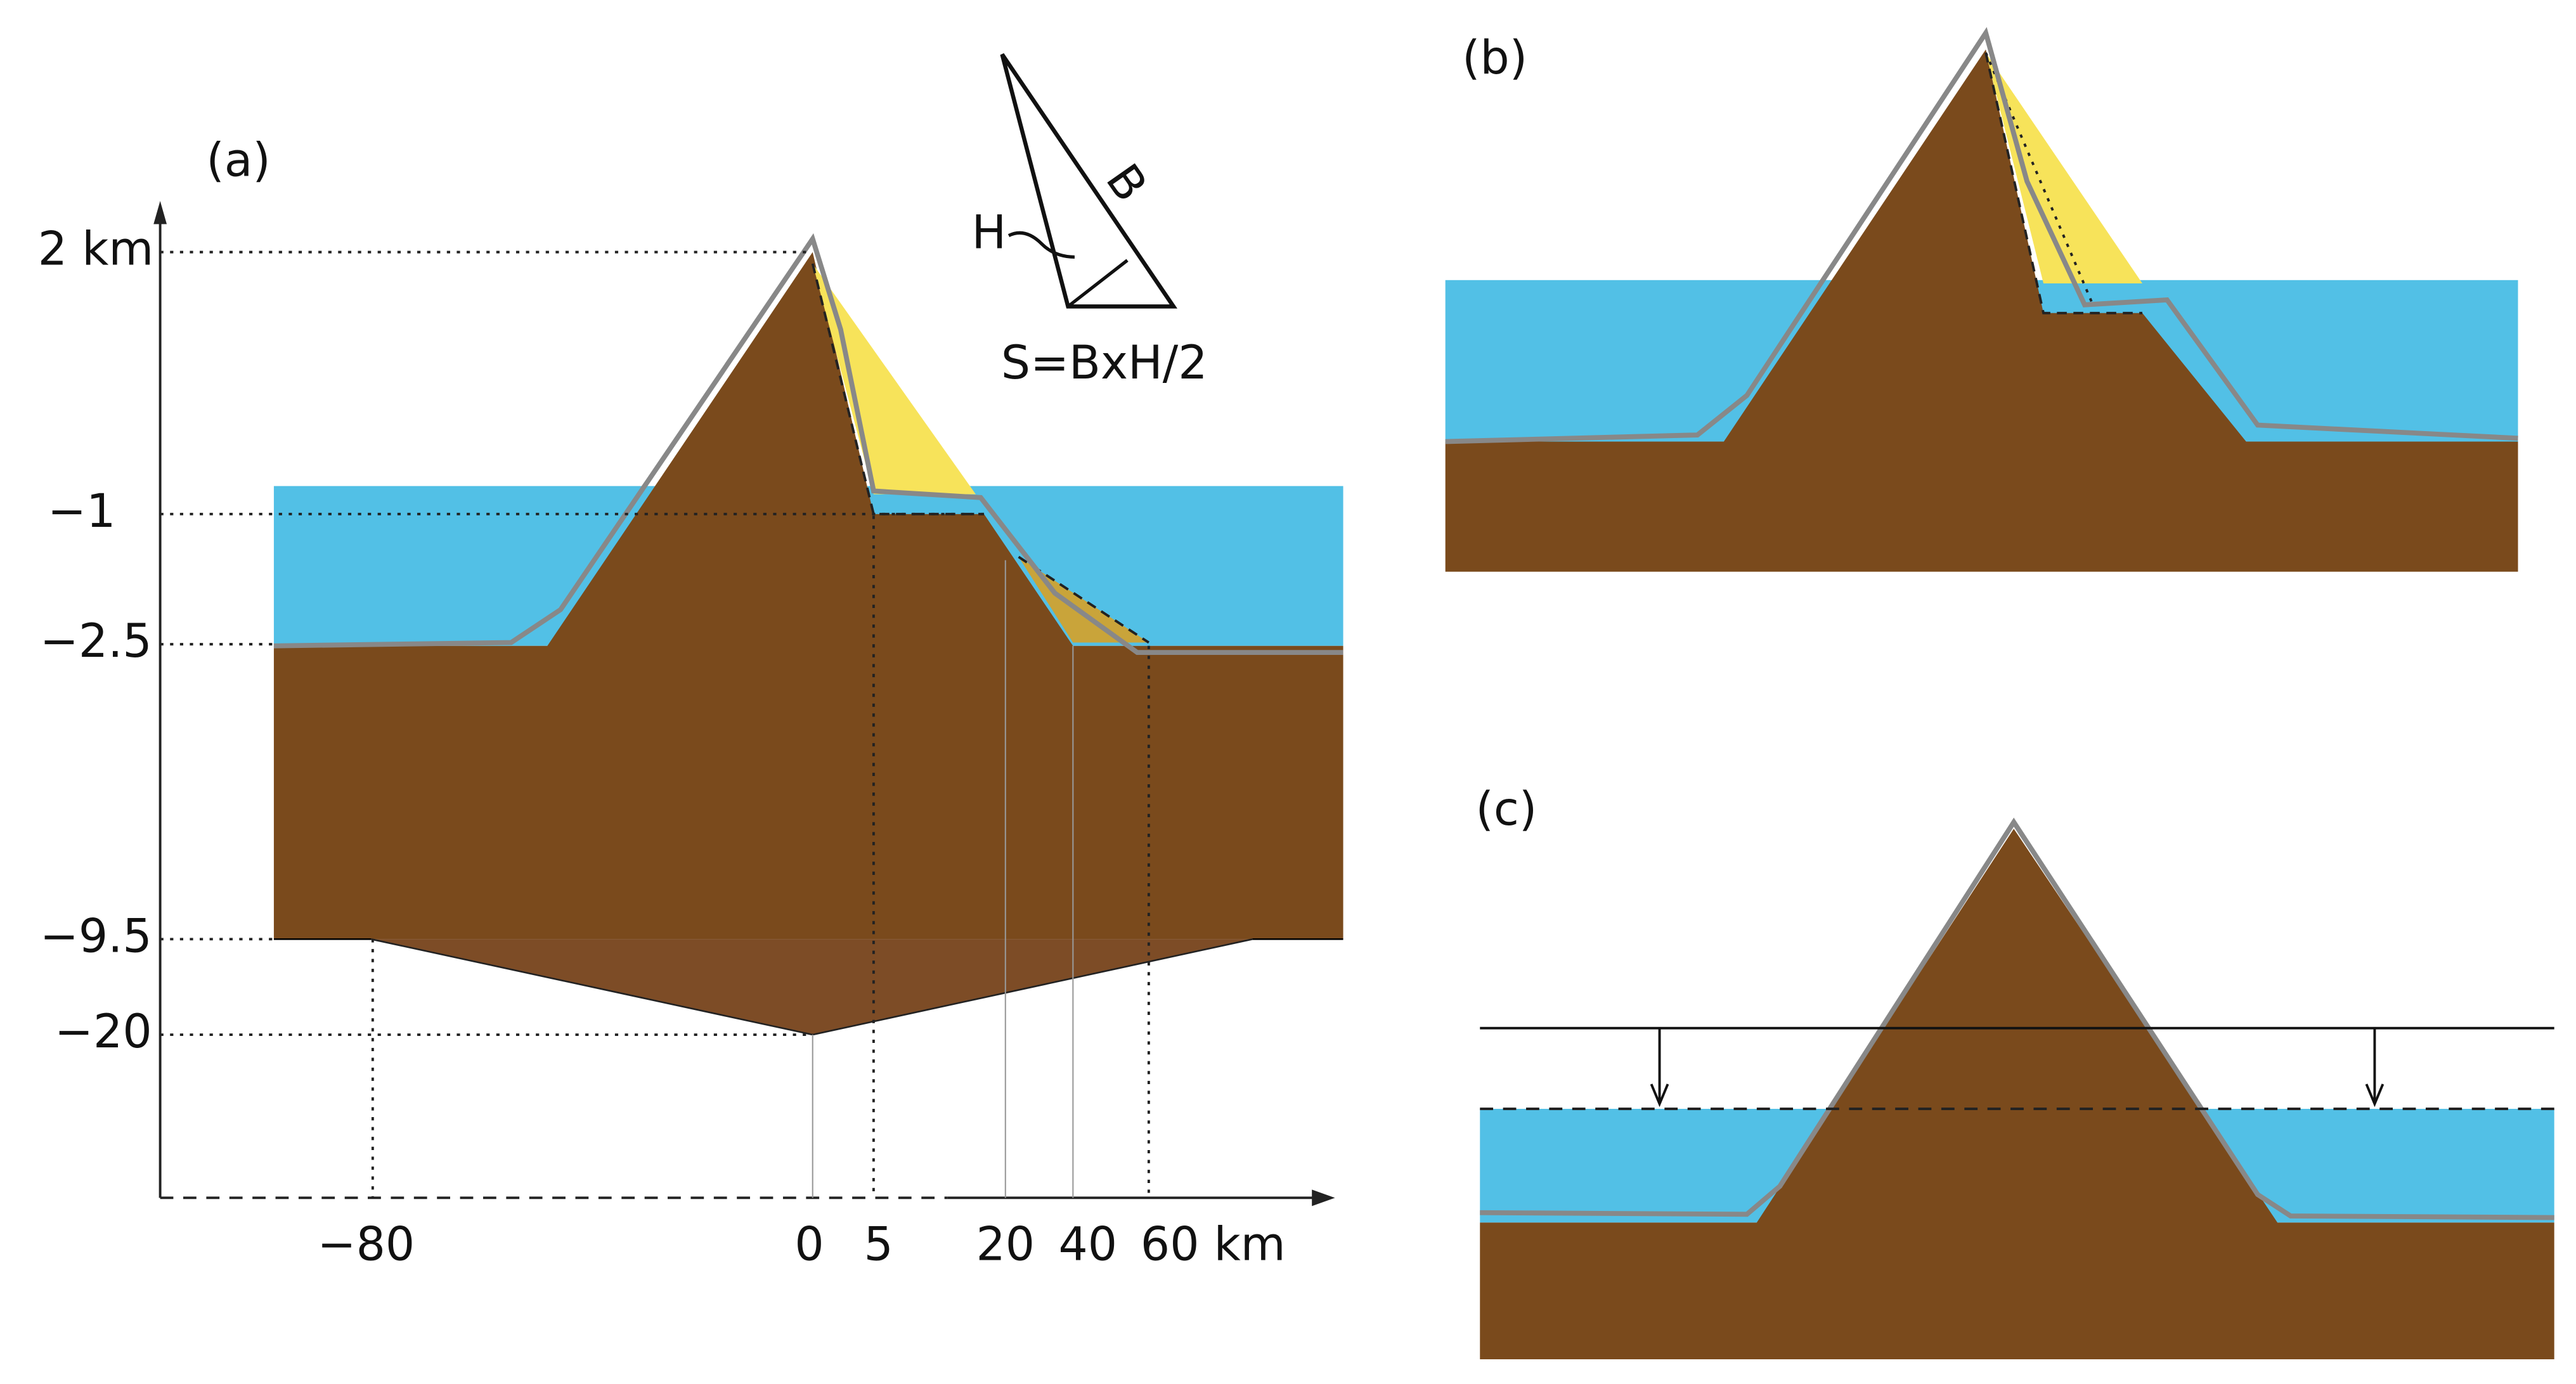 The image size is (2576, 1384). What do you see at coordinates (103, 1032) in the screenshot?
I see `y-label: −20` at bounding box center [103, 1032].